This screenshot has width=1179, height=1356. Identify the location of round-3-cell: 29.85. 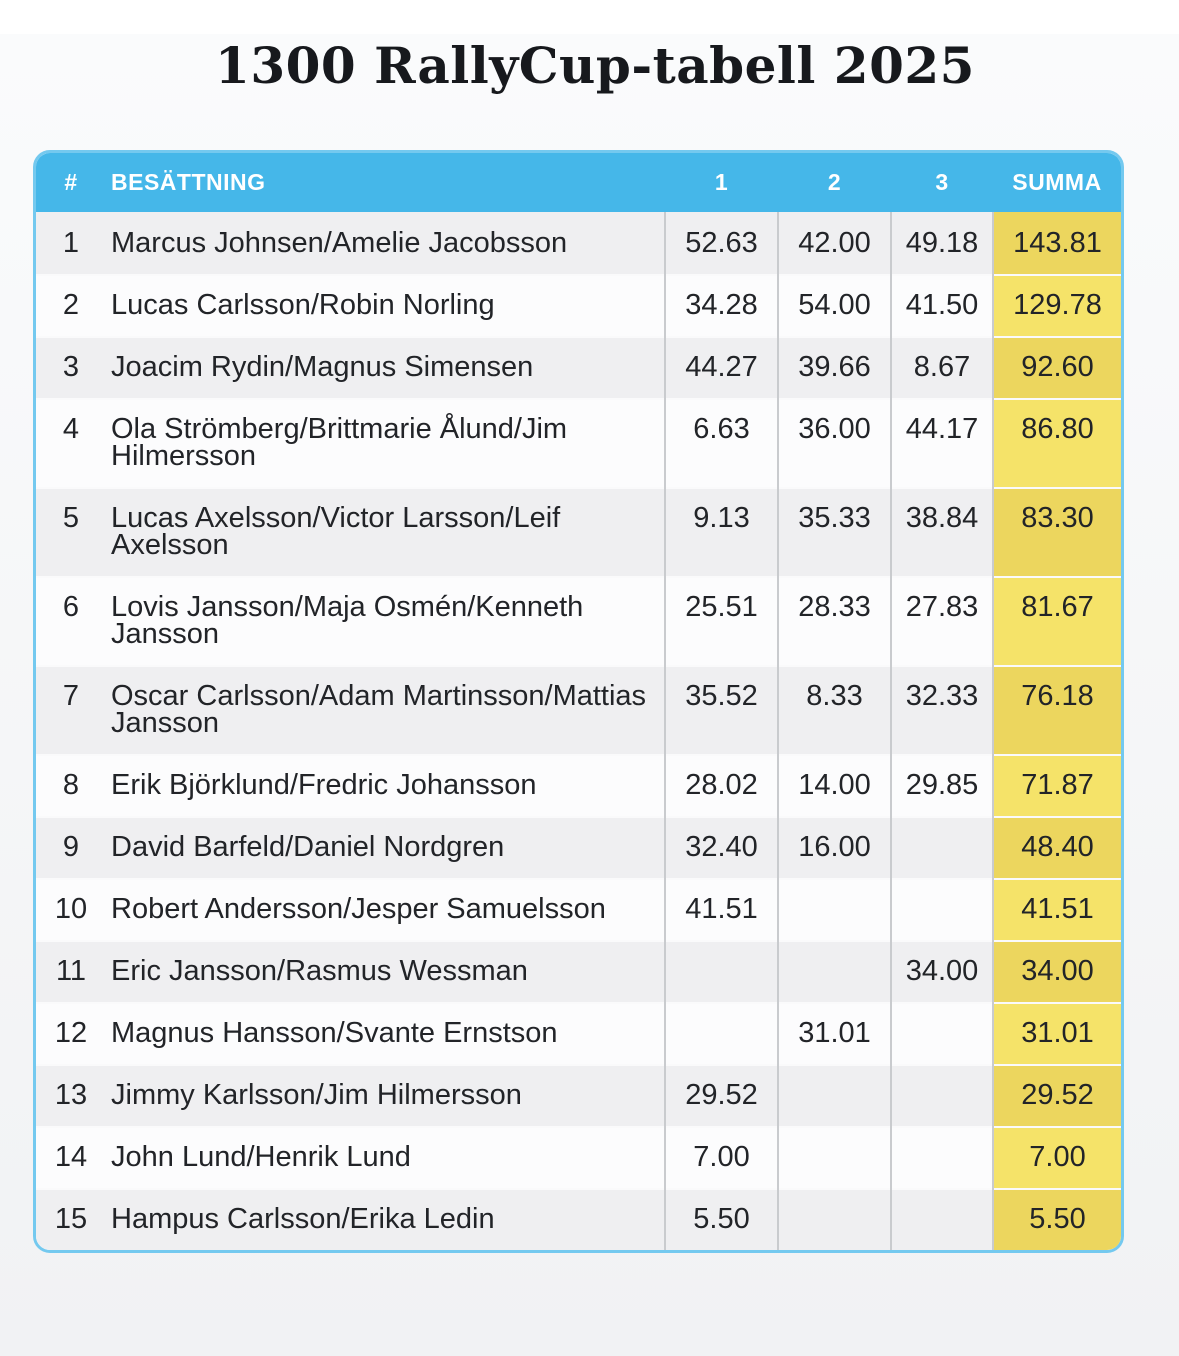
(941, 785).